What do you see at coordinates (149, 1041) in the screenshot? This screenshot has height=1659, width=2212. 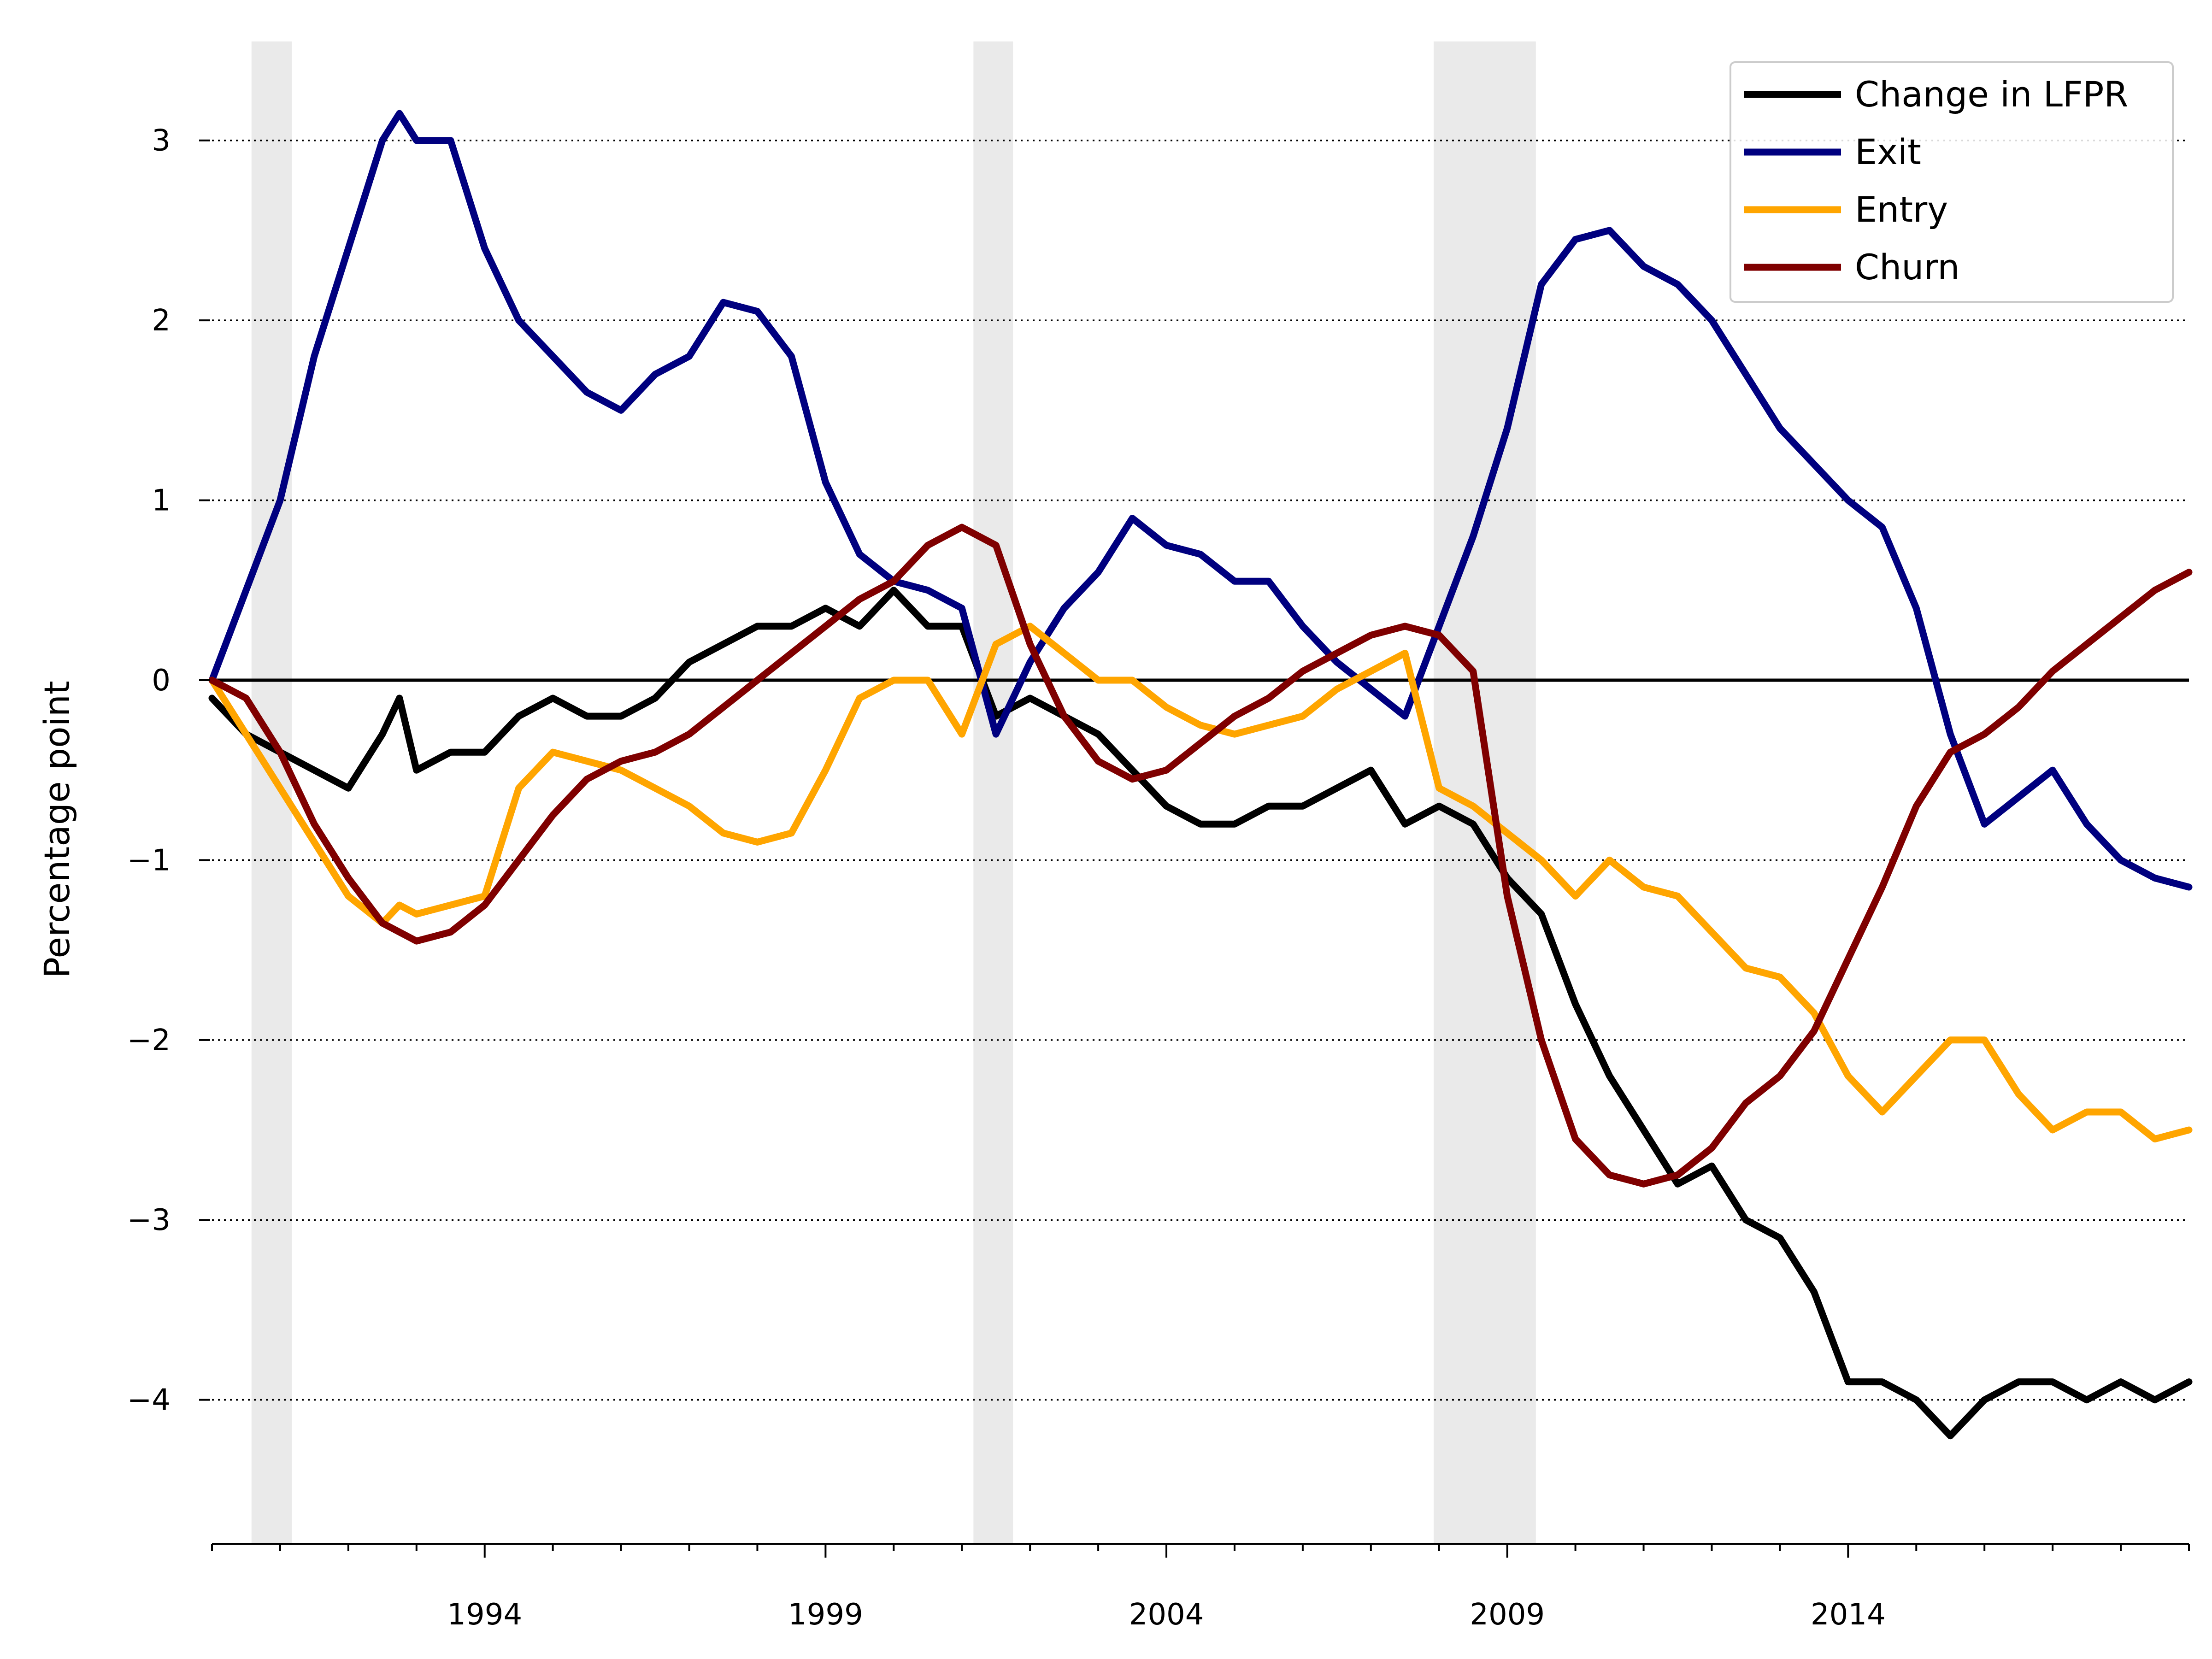 I see `y-tick-label-5: −2` at bounding box center [149, 1041].